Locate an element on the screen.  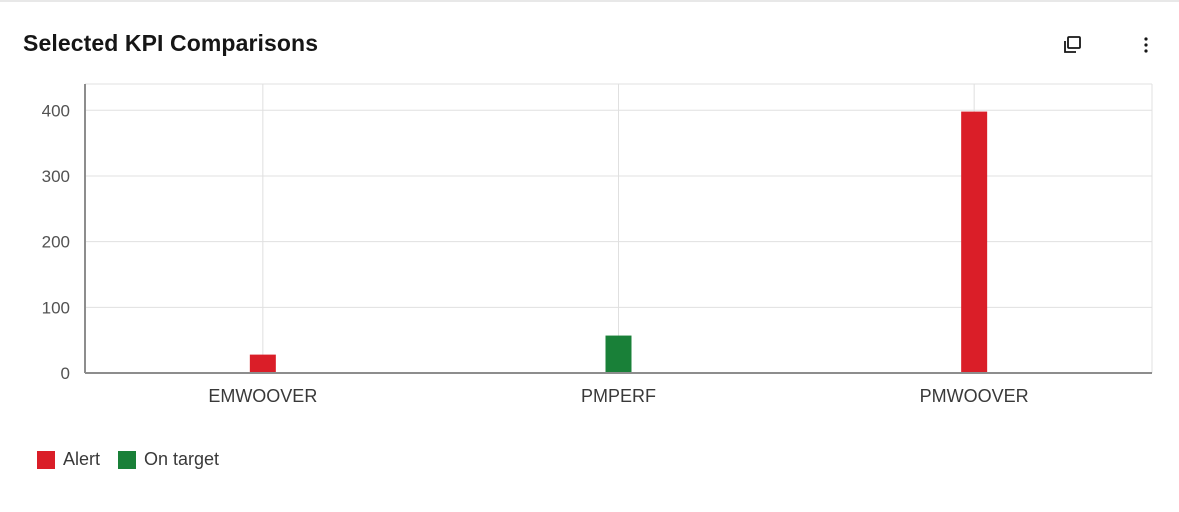
legend-item-alert: Alert is located at coordinates (68, 459).